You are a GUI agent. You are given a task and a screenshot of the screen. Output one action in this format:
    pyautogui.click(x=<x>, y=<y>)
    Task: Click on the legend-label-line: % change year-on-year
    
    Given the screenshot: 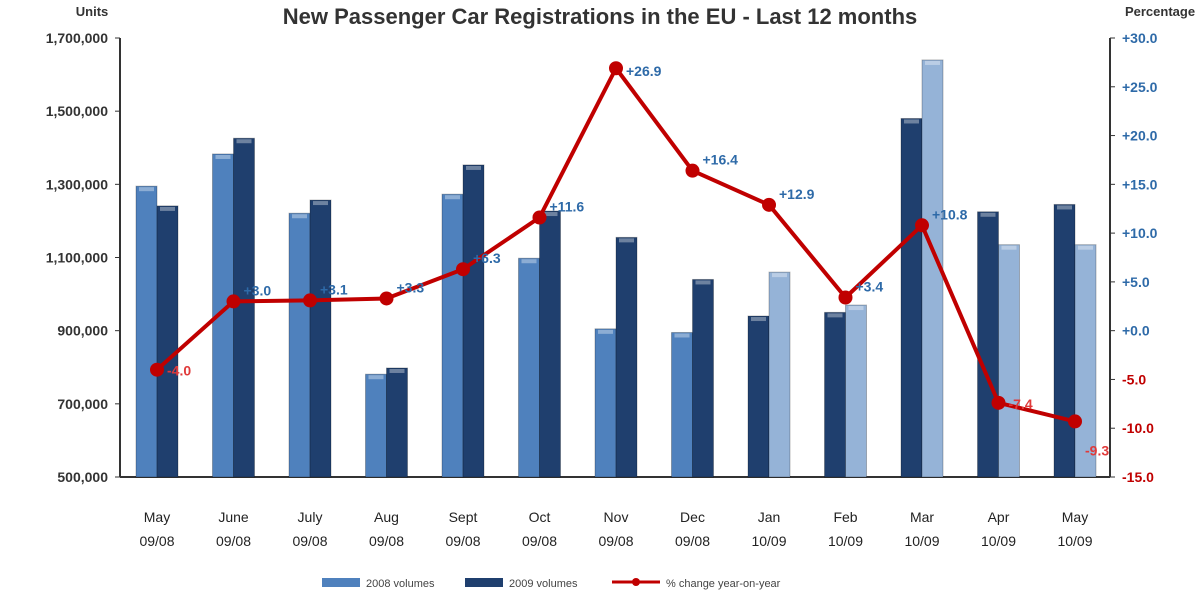 What is the action you would take?
    pyautogui.click(x=723, y=584)
    